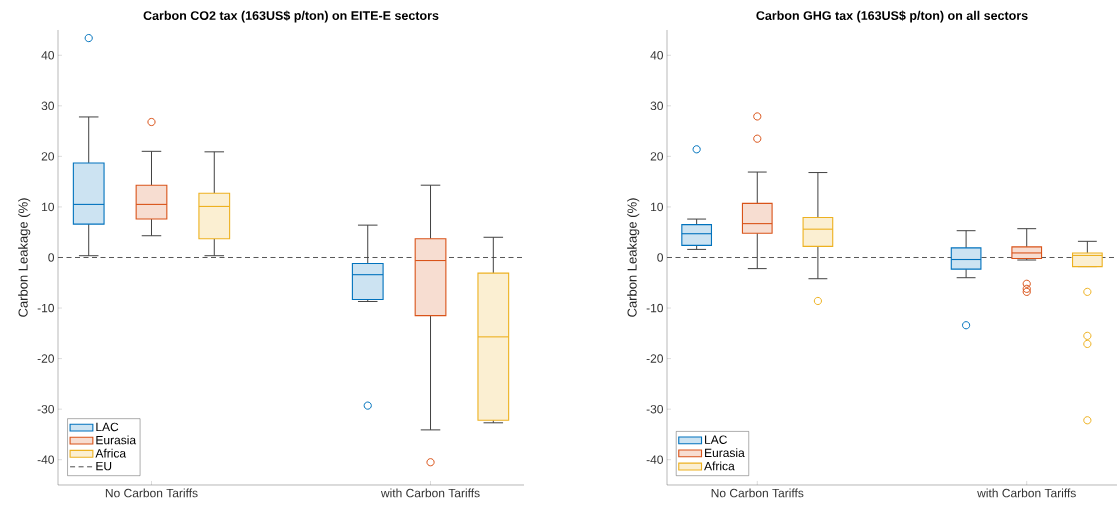  Describe the element at coordinates (104, 466) in the screenshot. I see `legend-label: EU` at that location.